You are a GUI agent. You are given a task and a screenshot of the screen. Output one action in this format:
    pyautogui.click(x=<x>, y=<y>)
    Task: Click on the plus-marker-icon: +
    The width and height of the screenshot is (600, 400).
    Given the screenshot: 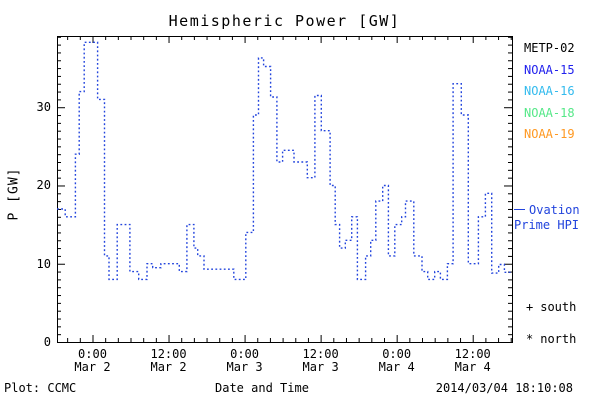 What is the action you would take?
    pyautogui.click(x=530, y=307)
    